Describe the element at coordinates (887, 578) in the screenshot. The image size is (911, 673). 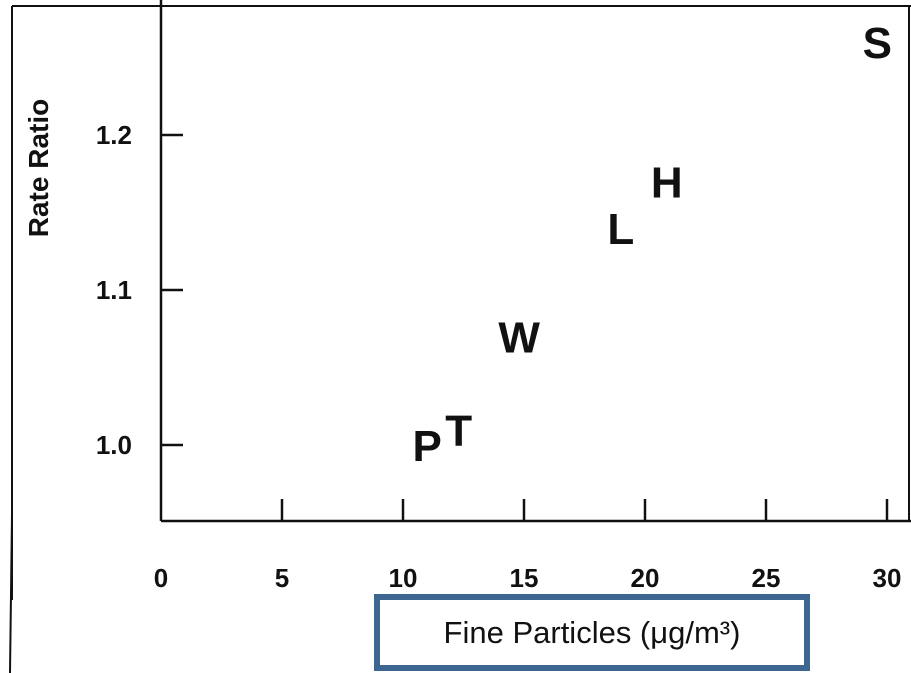
I see `x-tick-label: 30` at that location.